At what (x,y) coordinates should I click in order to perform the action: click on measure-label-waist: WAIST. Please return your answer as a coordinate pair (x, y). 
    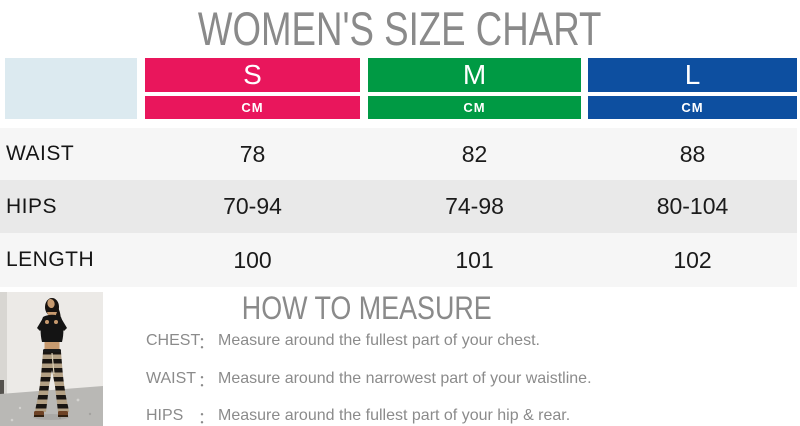
    Looking at the image, I should click on (171, 378).